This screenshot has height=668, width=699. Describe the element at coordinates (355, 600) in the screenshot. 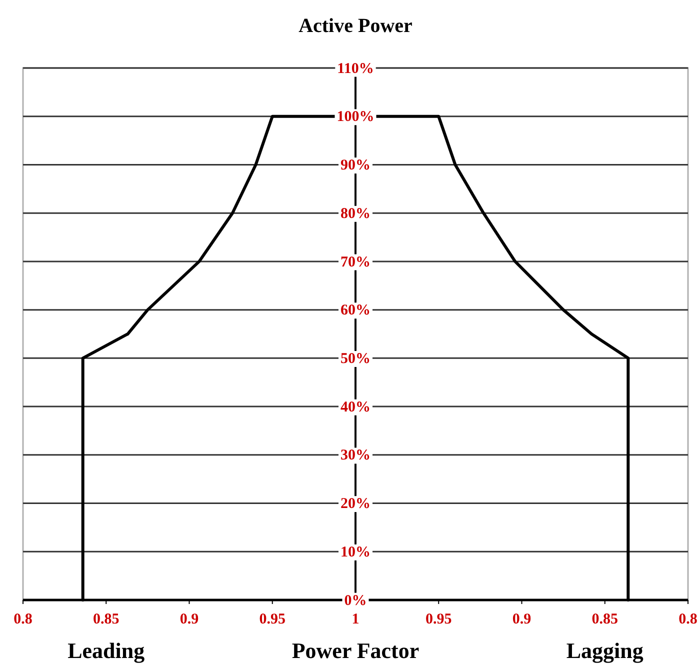

I see `y-tick-label: 0%` at that location.